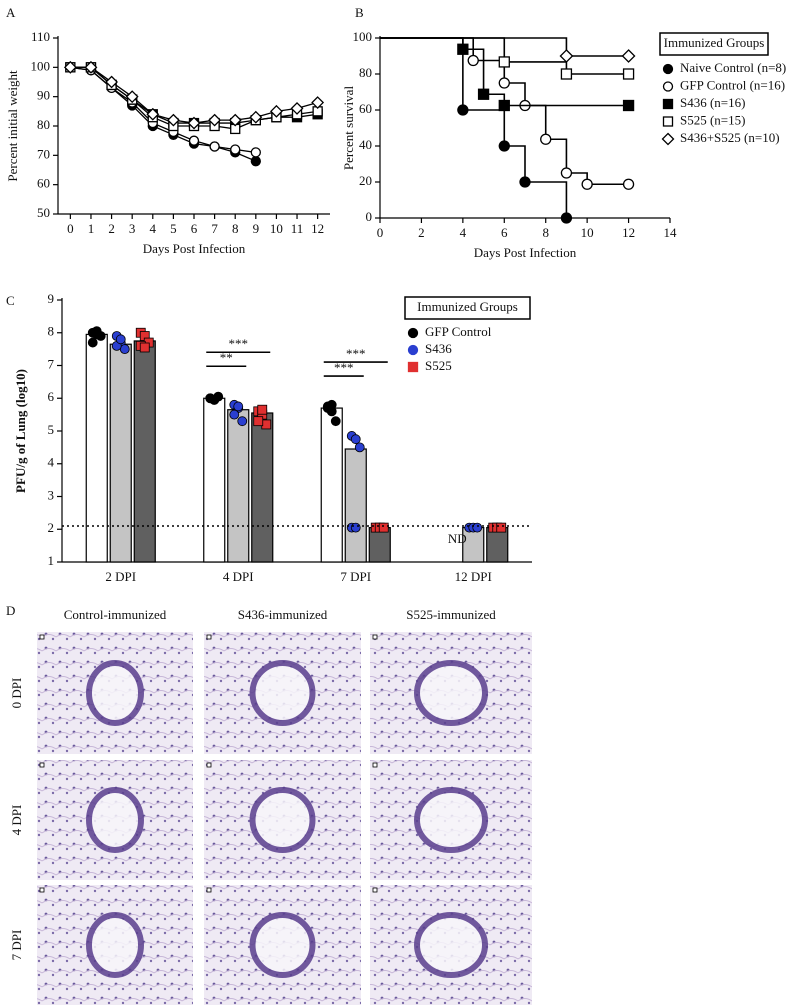  What do you see at coordinates (153, 228) in the screenshot?
I see `x-tick-label: 4` at bounding box center [153, 228].